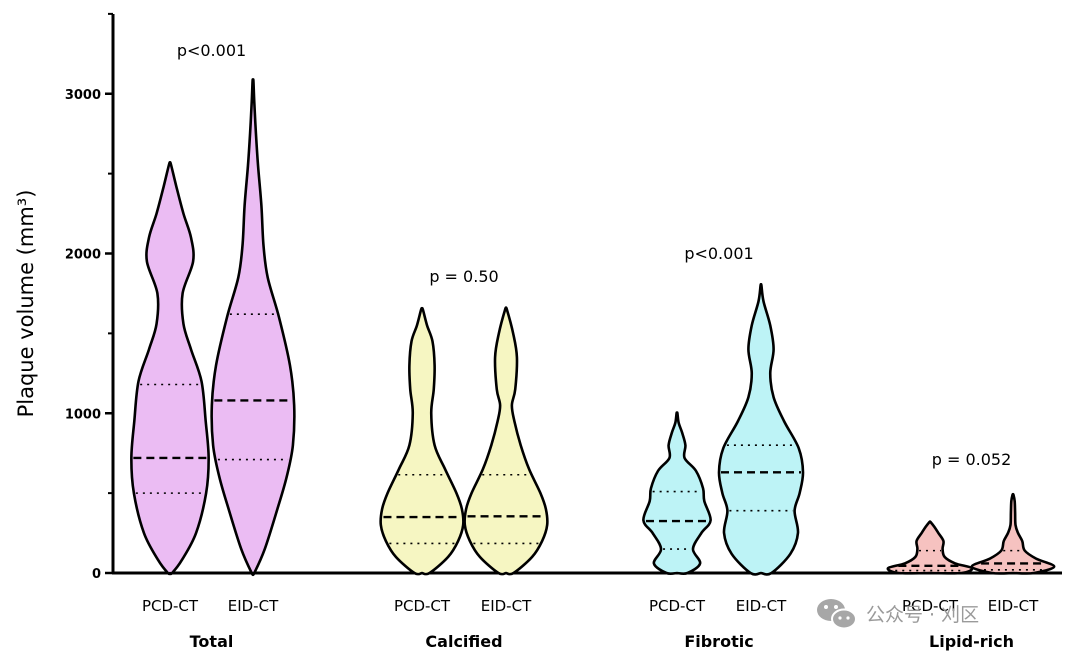 The width and height of the screenshot is (1080, 661). I want to click on p-value-lipid-rich: p = 0.052, so click(972, 459).